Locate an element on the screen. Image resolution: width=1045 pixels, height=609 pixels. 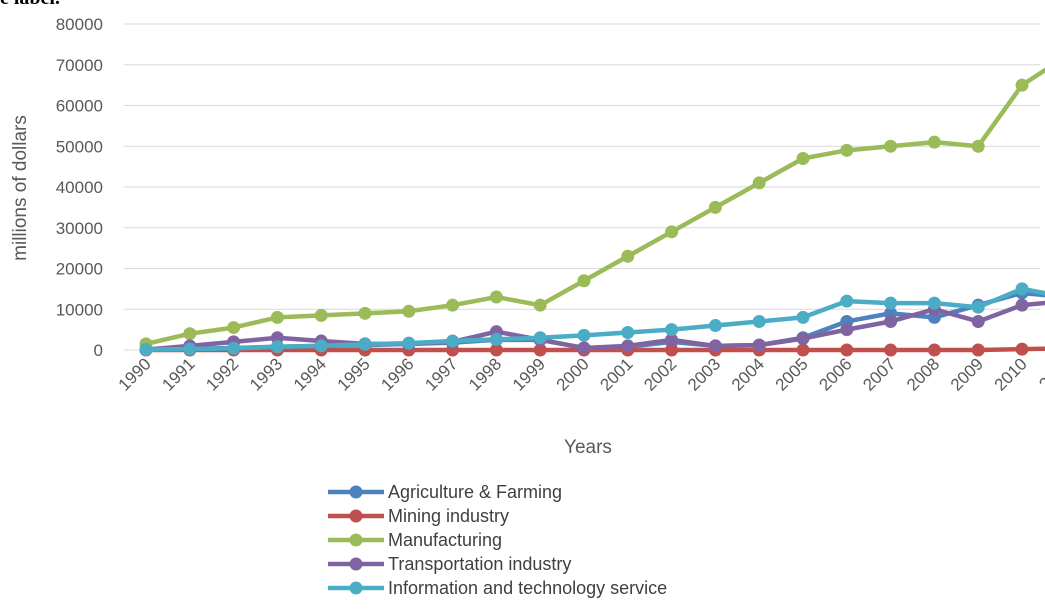
legend-label: Information and technology service is located at coordinates (527, 588).